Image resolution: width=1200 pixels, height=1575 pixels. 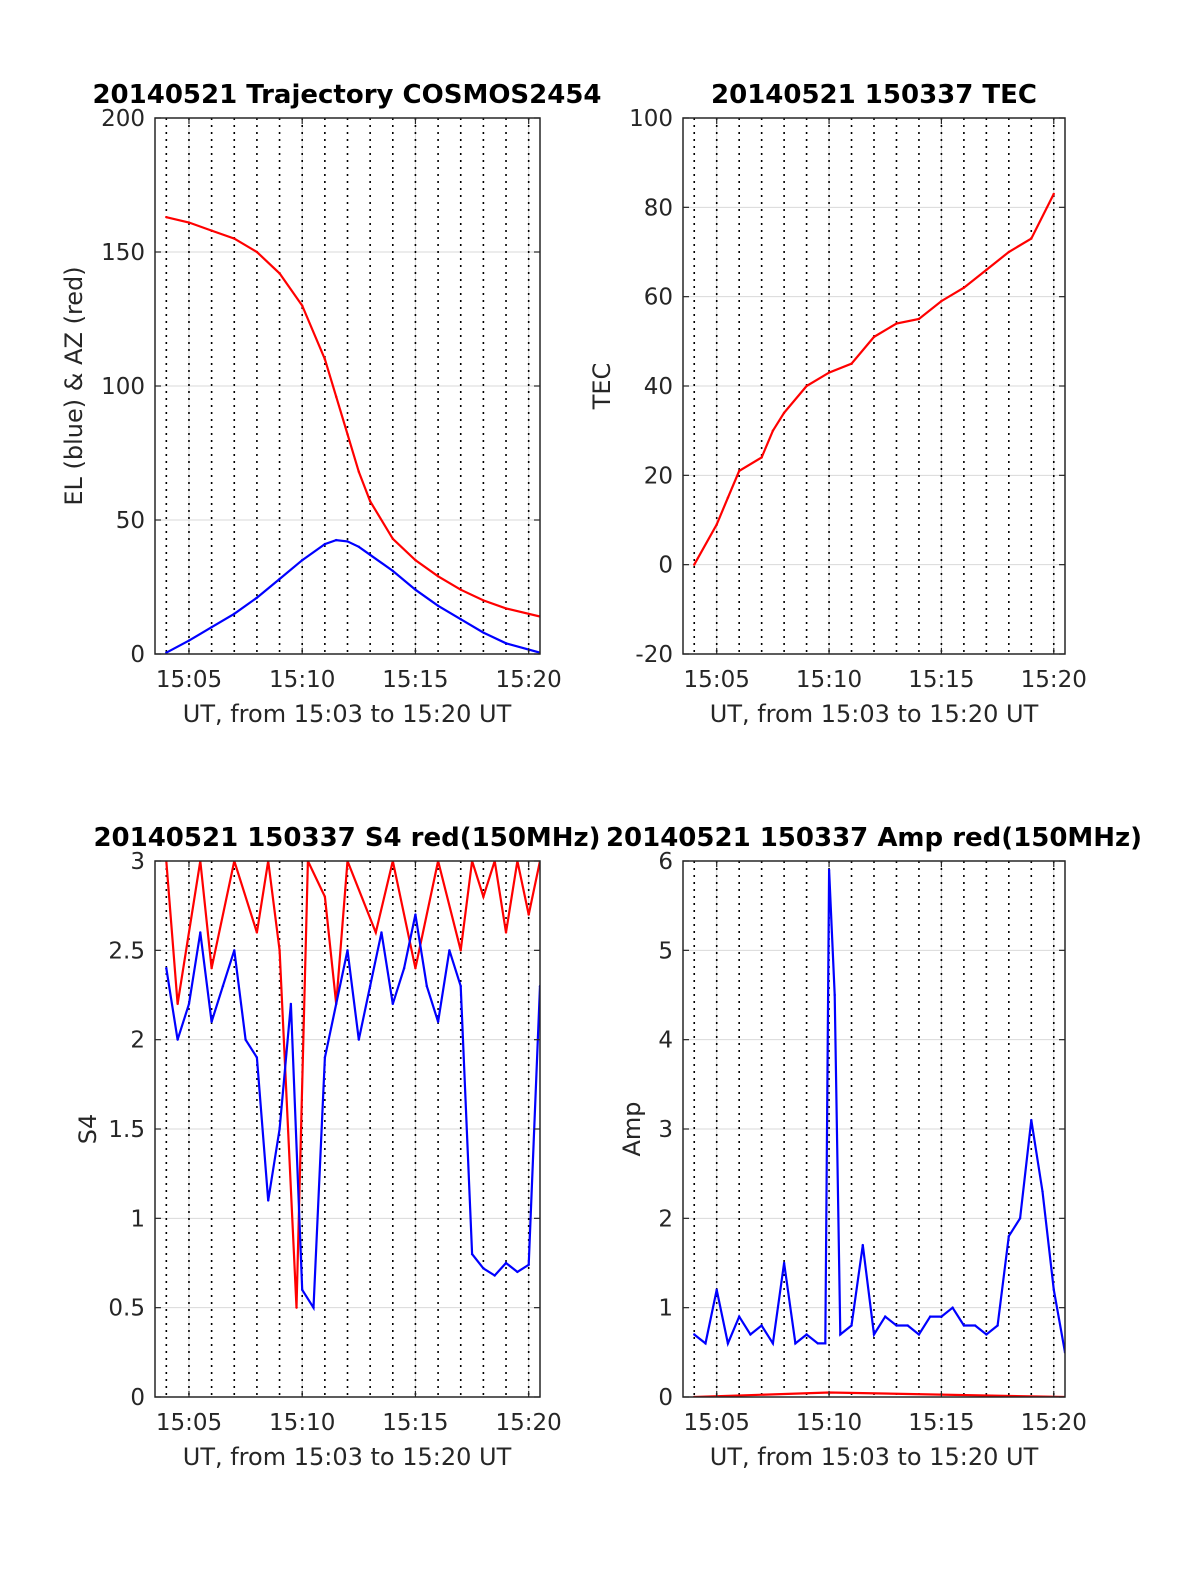 What do you see at coordinates (651, 119) in the screenshot?
I see `y-tick-label: 100` at bounding box center [651, 119].